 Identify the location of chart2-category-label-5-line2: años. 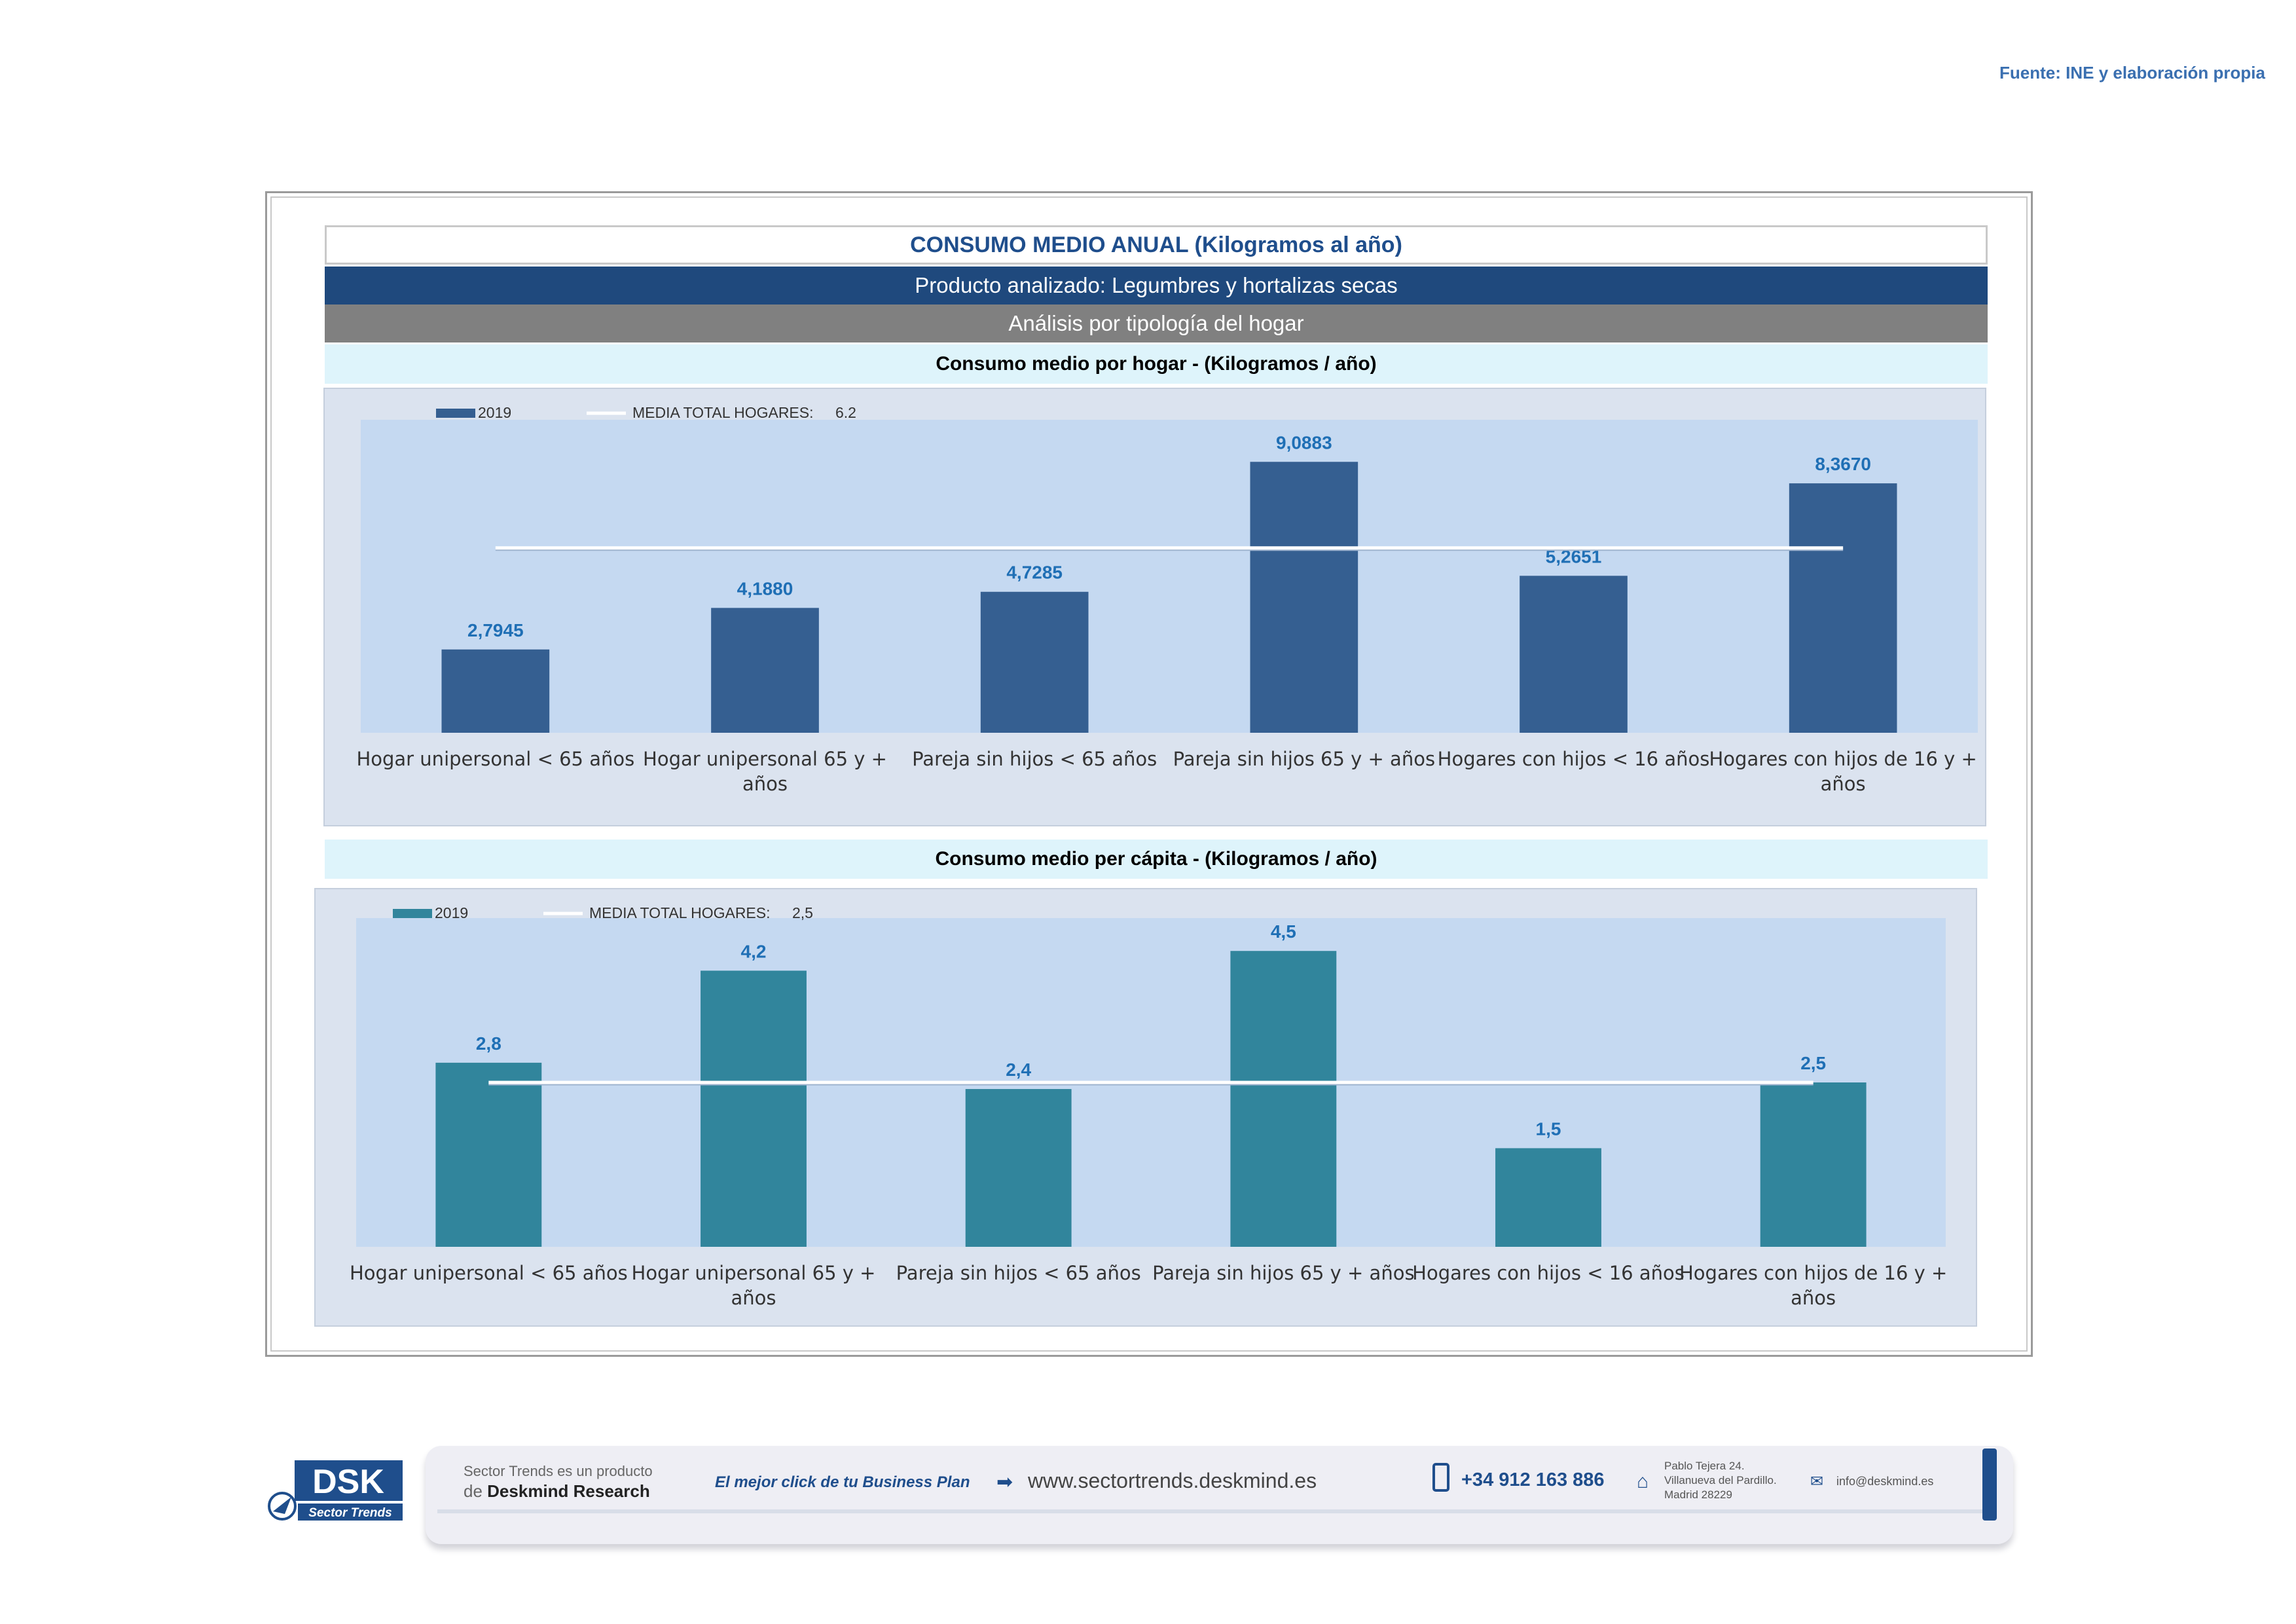
(1813, 1298).